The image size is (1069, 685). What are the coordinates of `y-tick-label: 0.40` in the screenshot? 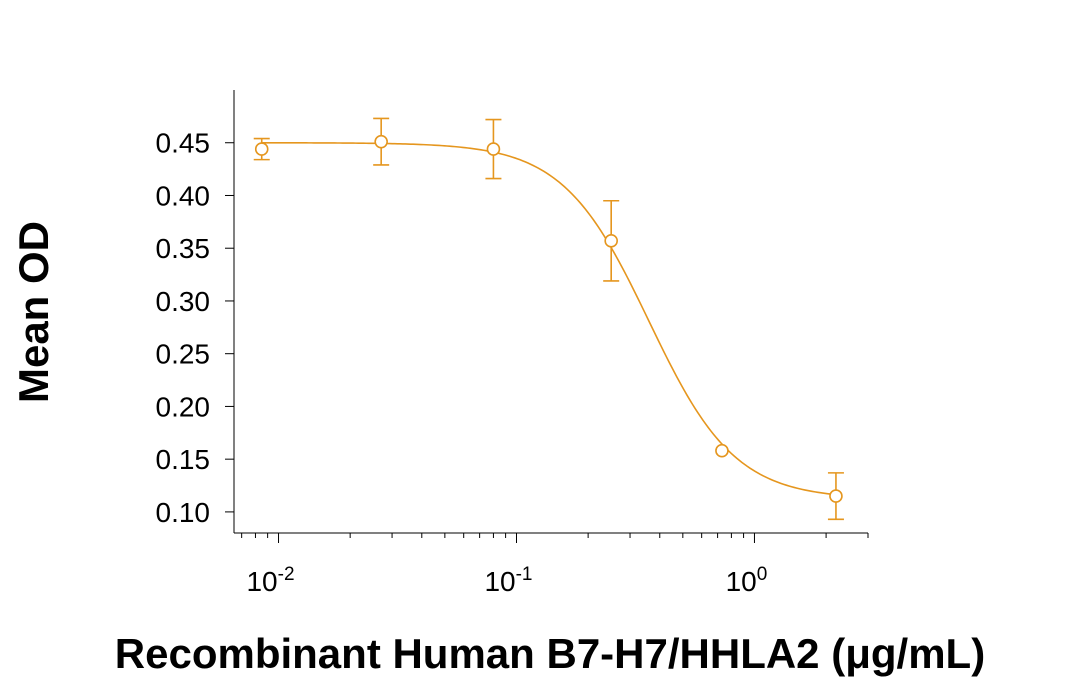 It's located at (183, 195).